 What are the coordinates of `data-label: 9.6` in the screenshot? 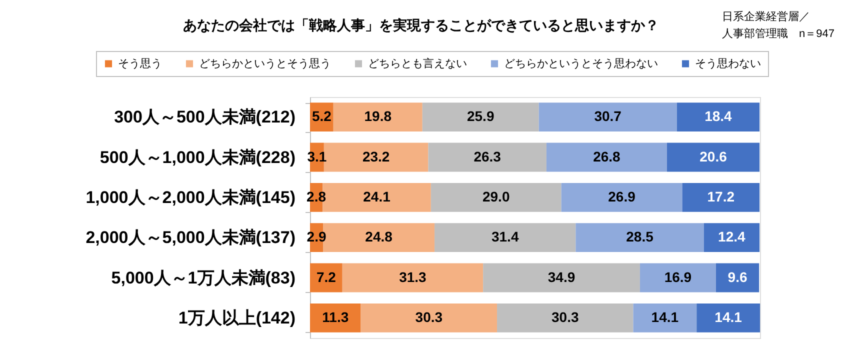 It's located at (738, 276).